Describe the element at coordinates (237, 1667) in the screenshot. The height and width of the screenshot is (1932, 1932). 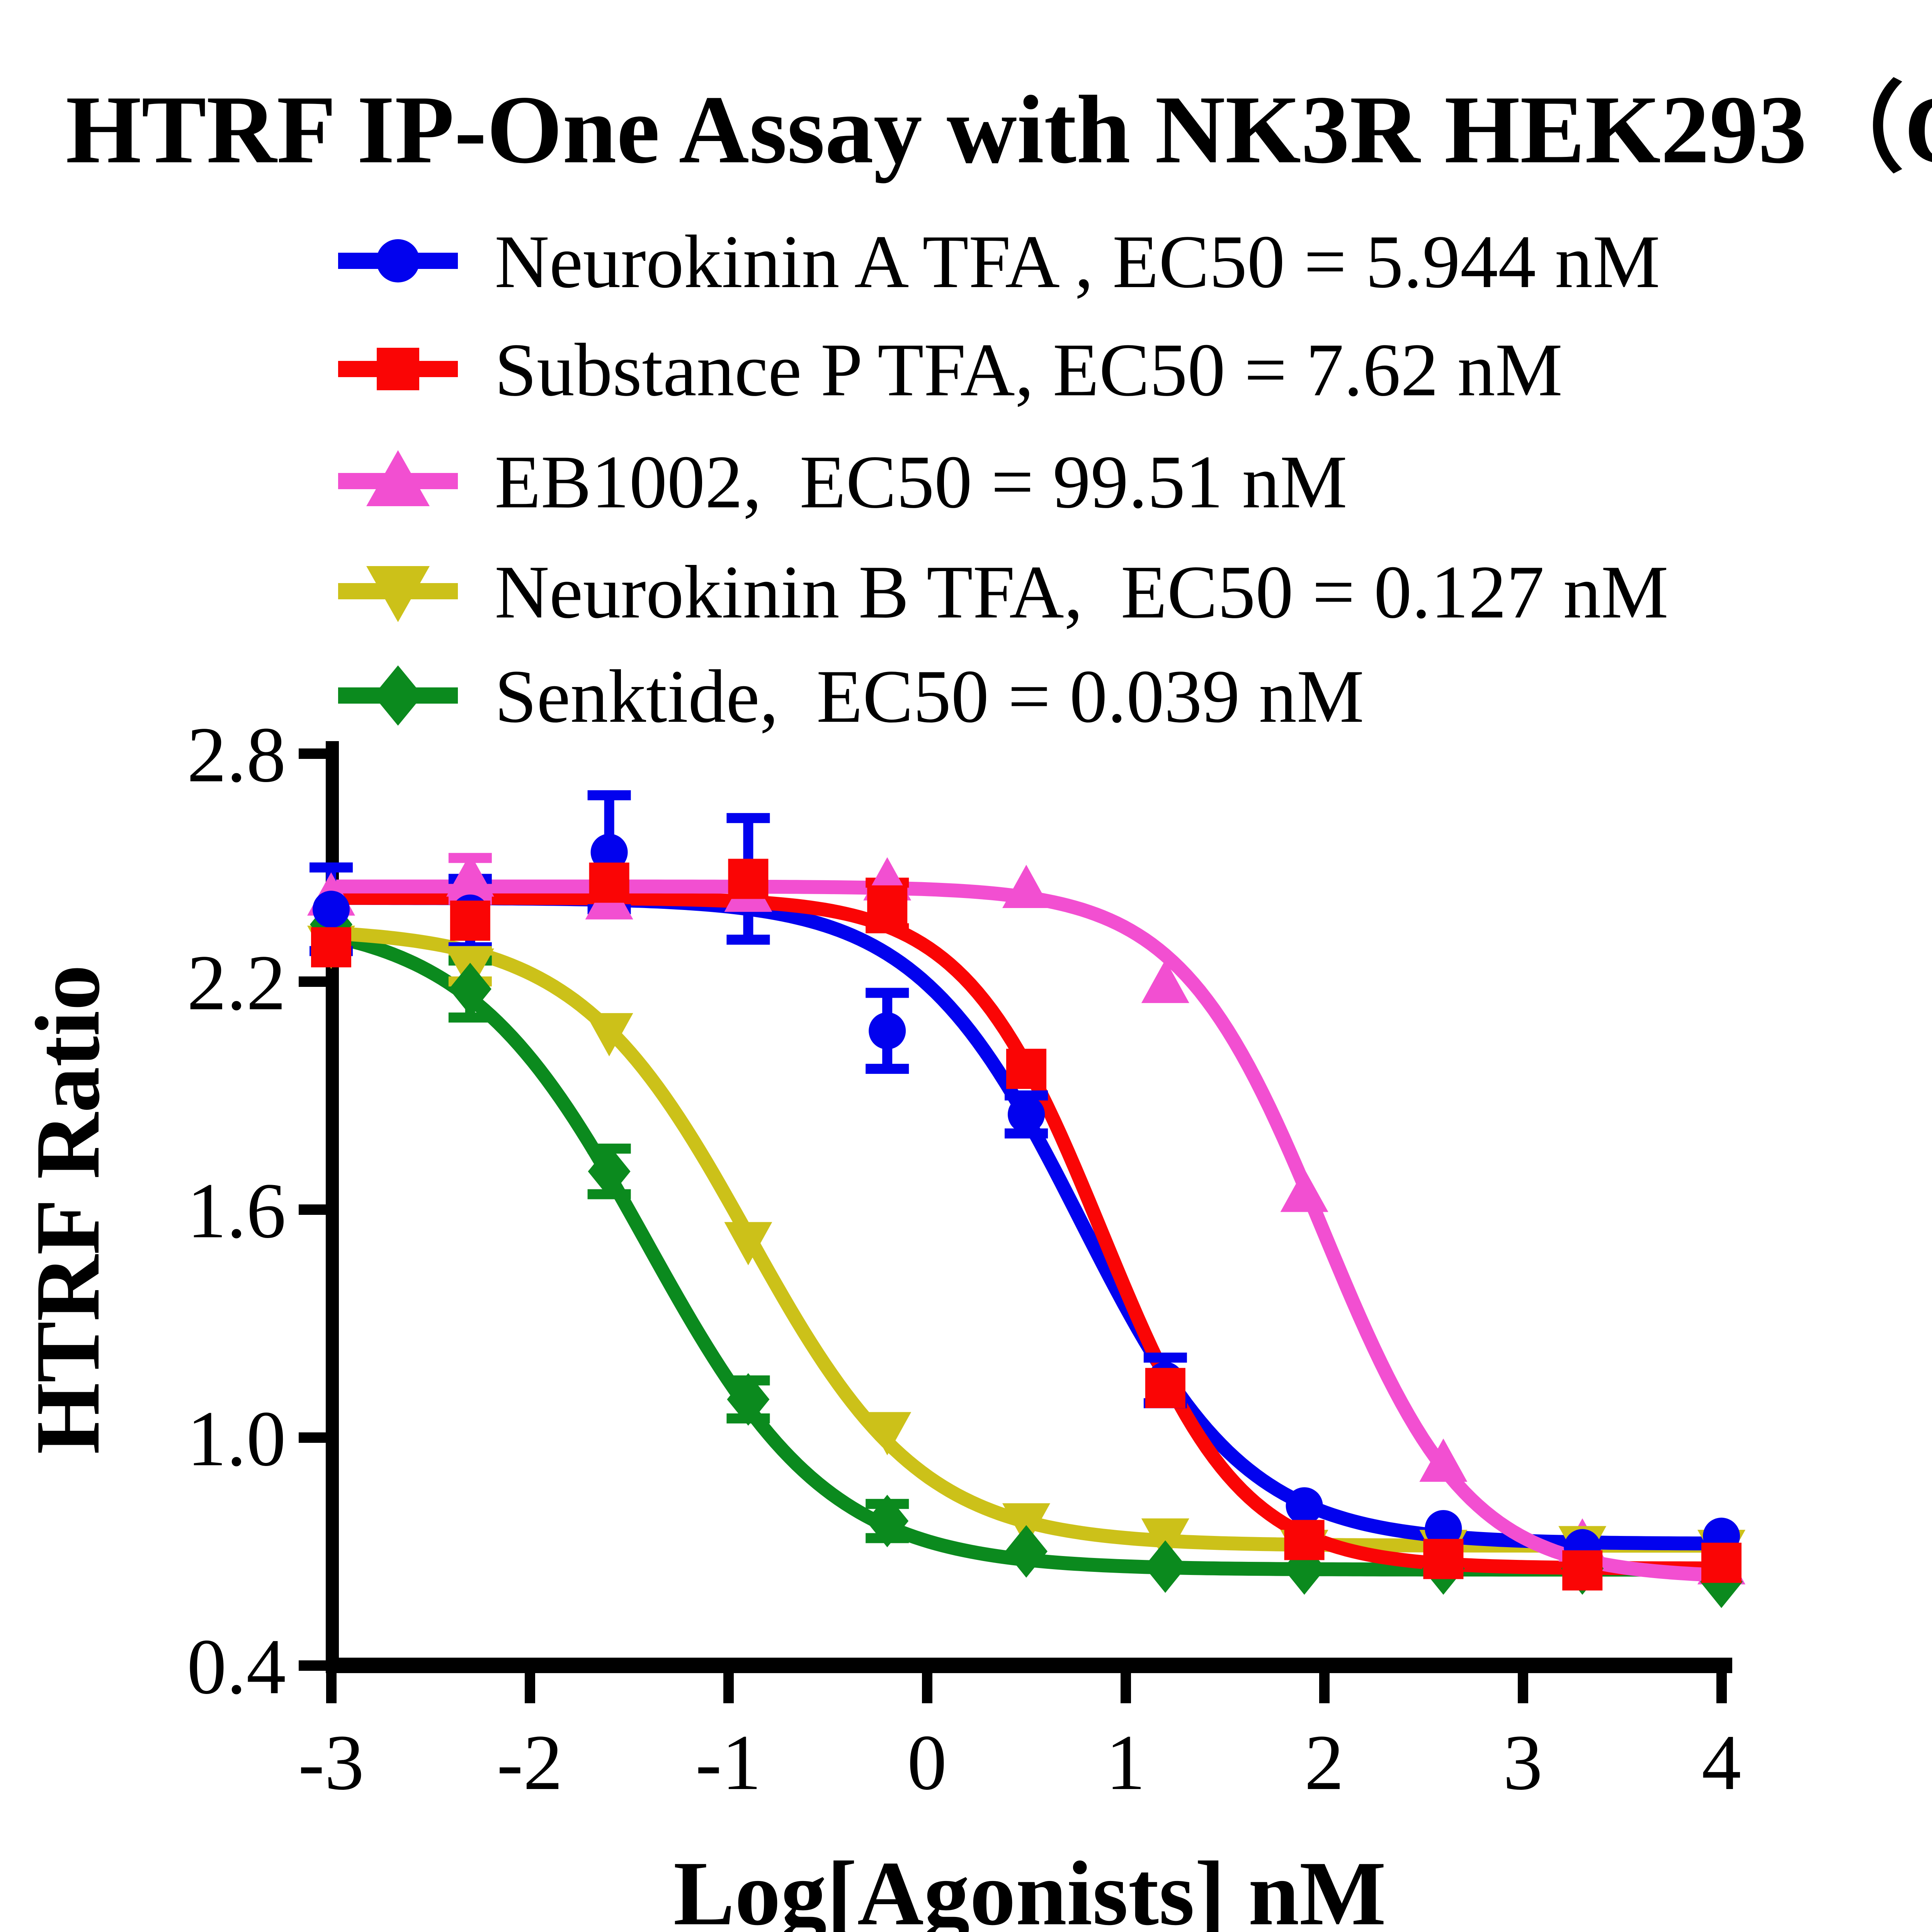
I see `y-tick-label-0-4: 0.4` at that location.